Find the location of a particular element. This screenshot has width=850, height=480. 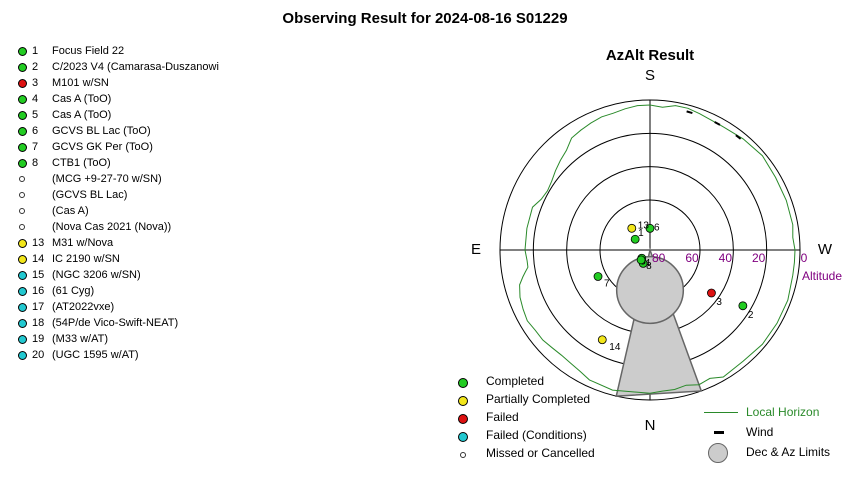

target-point-label: 2 is located at coordinates (751, 315).